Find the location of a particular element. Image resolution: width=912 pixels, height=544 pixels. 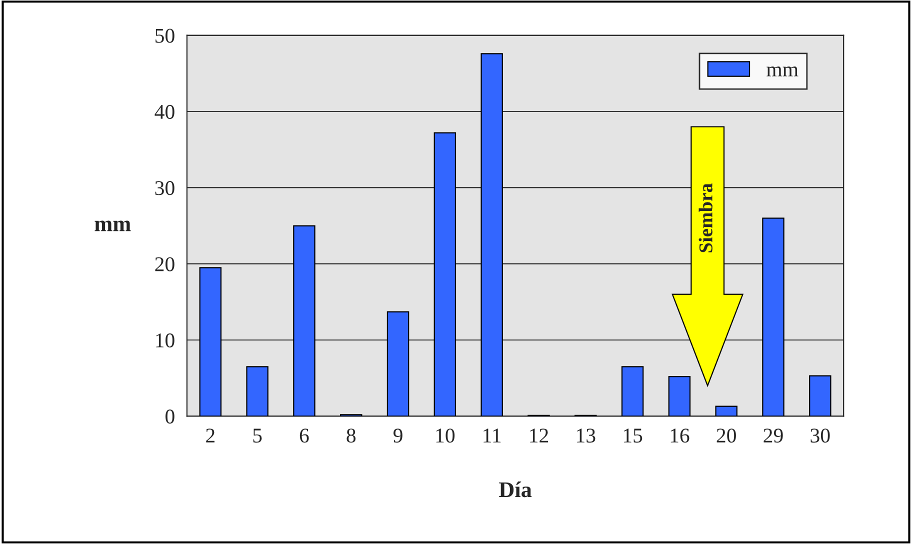

y-tick-label: 30 is located at coordinates (164, 188).